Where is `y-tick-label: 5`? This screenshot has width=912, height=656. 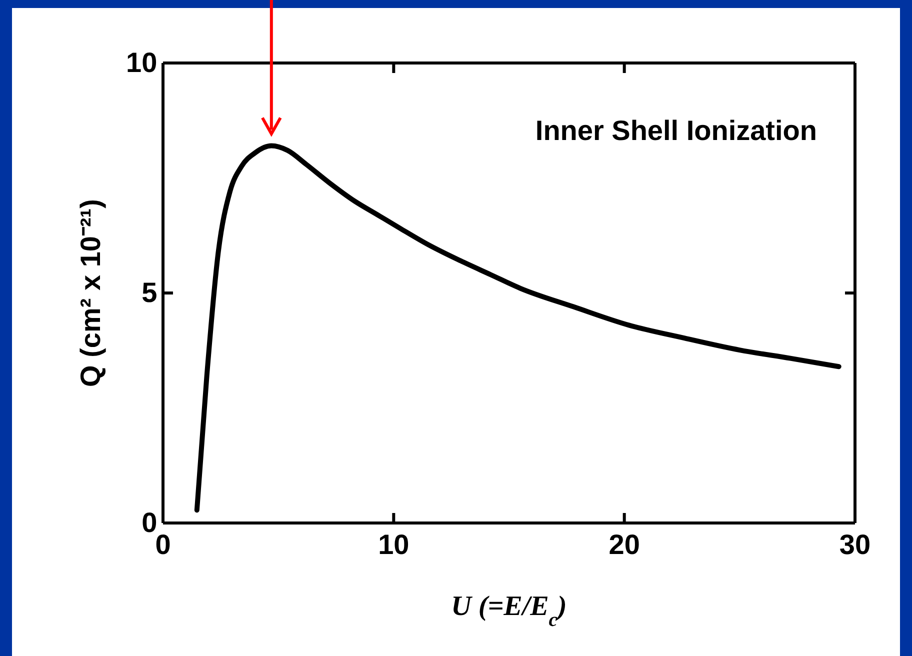
y-tick-label: 5 is located at coordinates (150, 292).